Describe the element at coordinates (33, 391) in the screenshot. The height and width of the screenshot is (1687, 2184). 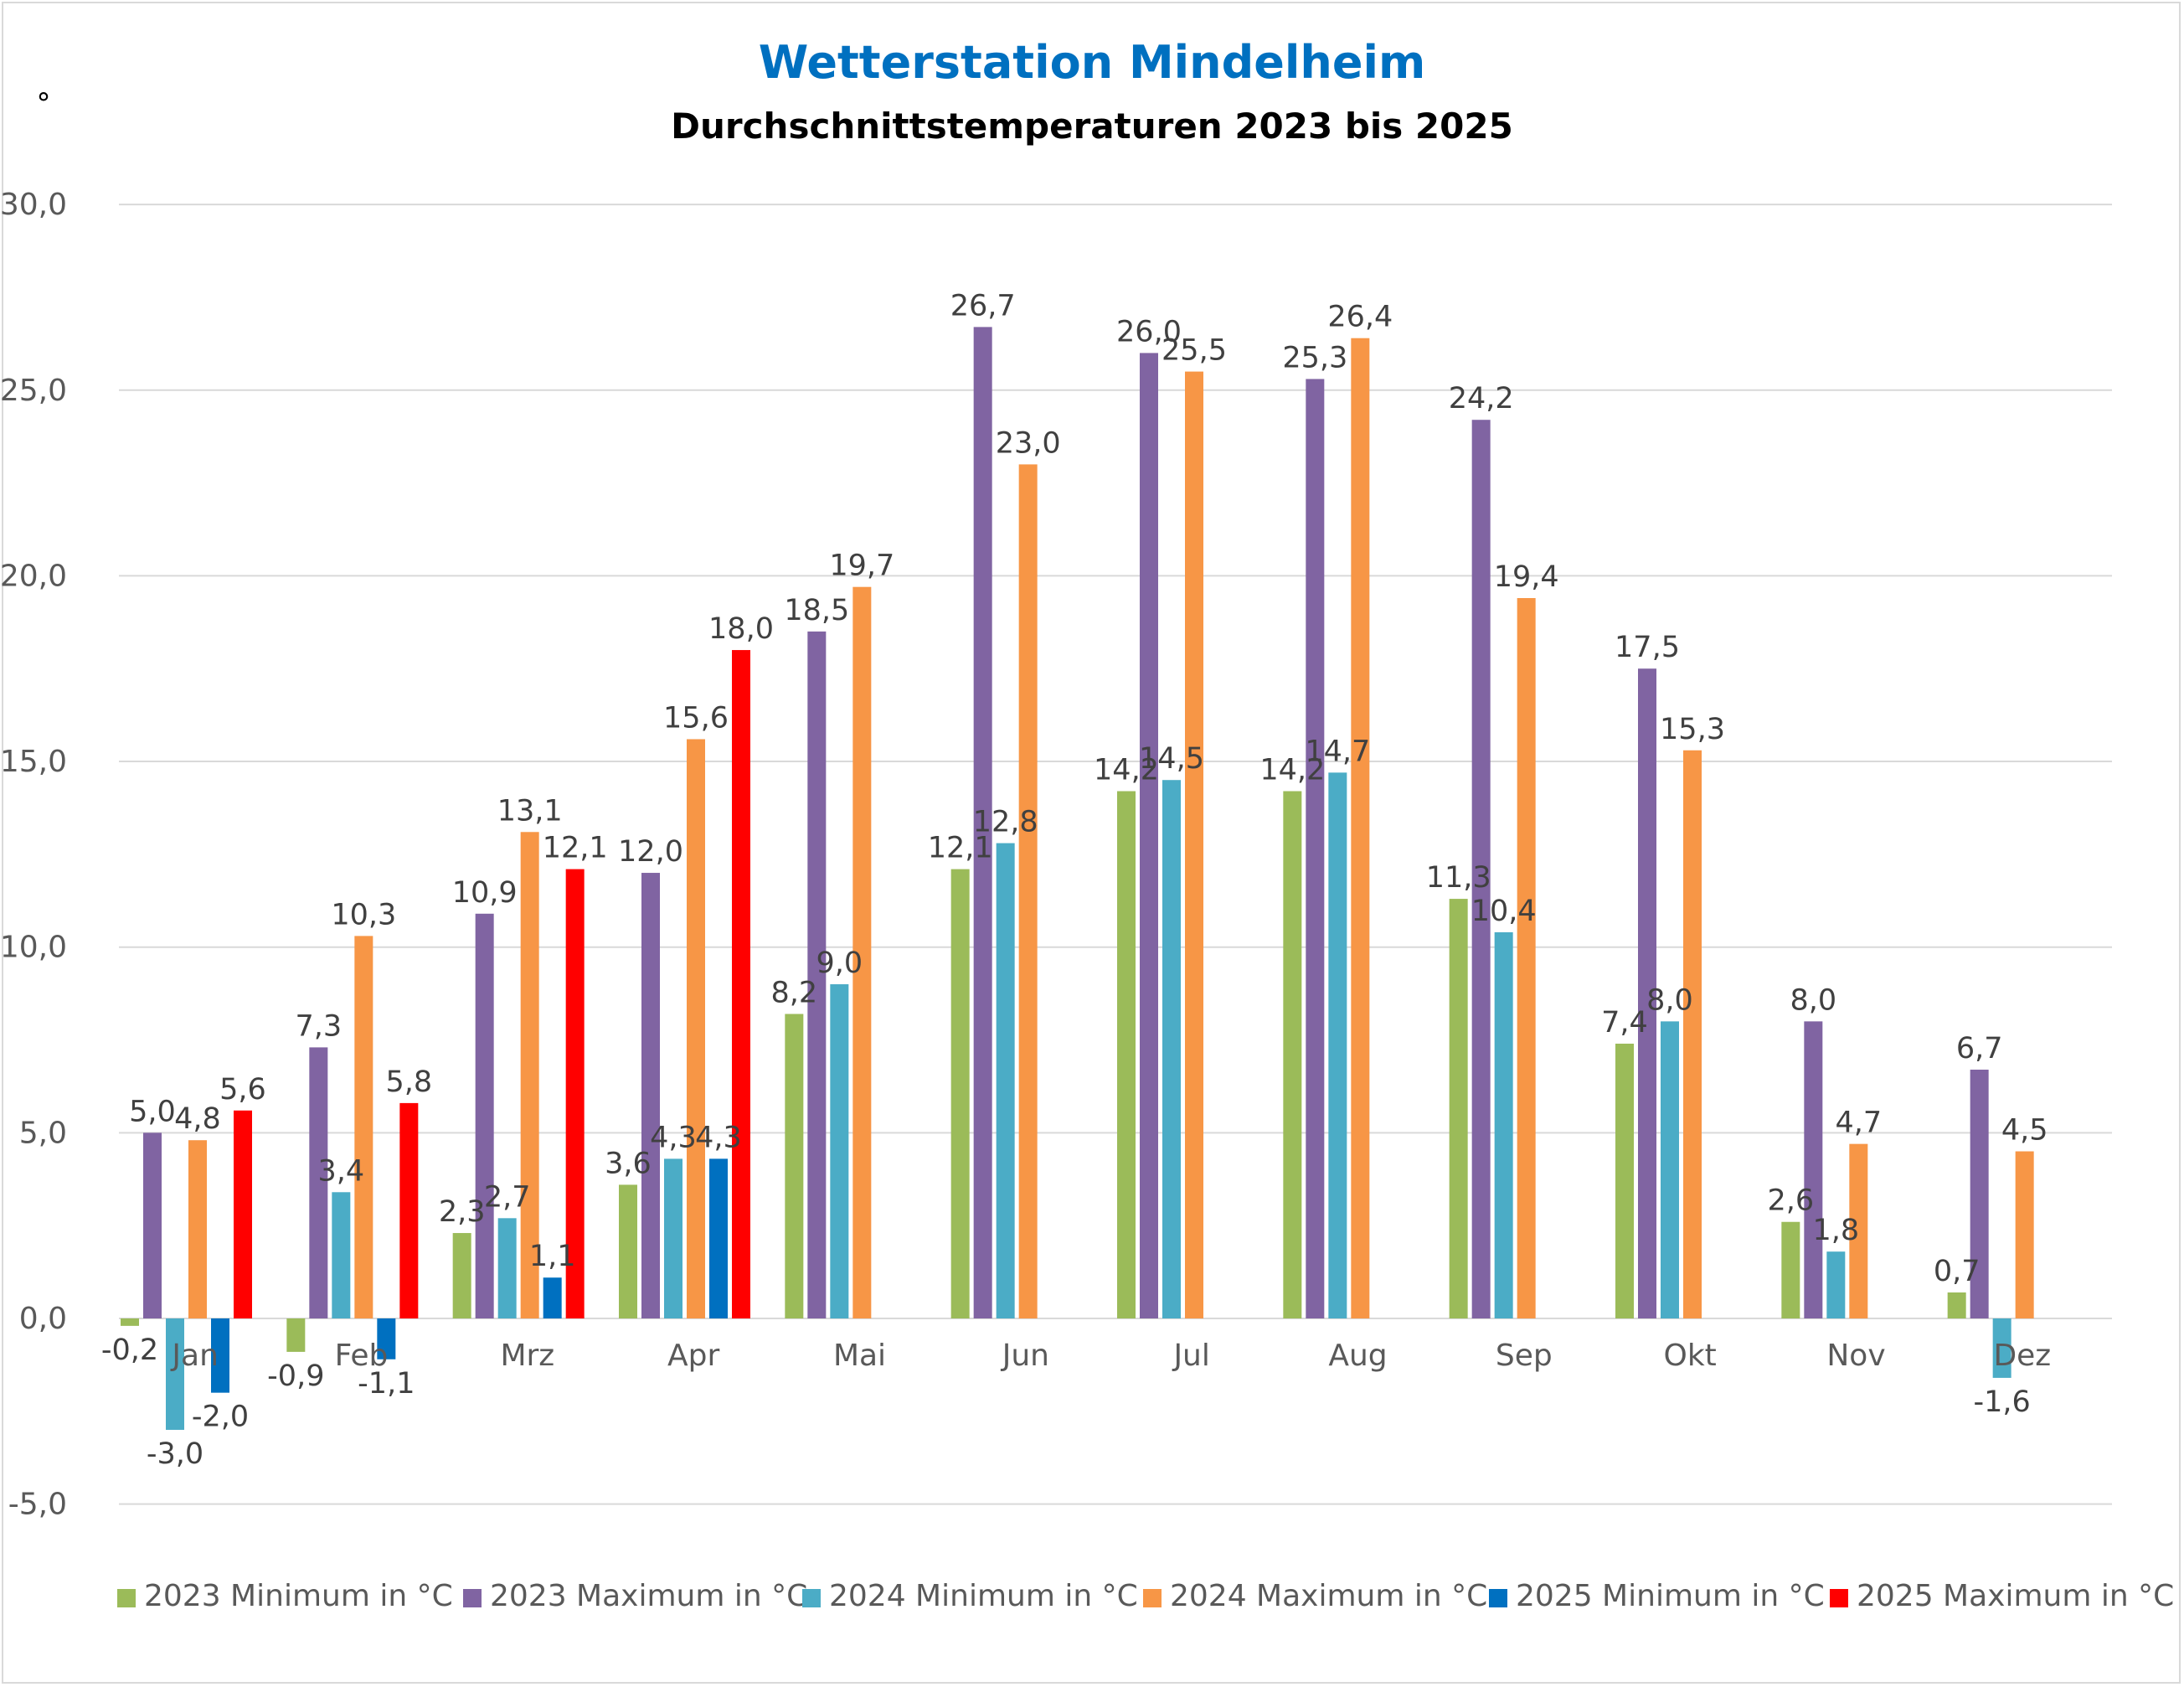
I see `y-tick-label: 25,0` at that location.